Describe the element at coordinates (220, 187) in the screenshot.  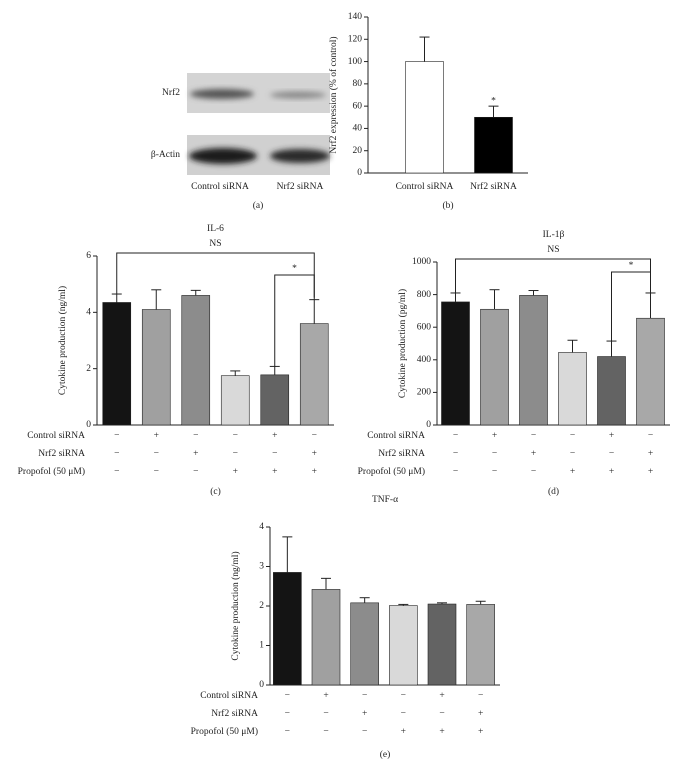
I see `blot-lane-label: Control siRNA` at that location.